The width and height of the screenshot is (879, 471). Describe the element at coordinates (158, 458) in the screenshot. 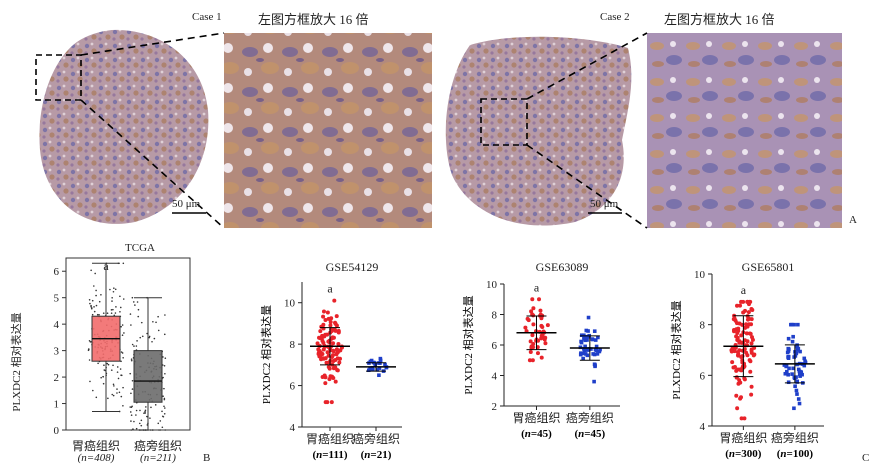

I see `tcga-group2-n: (n=211)` at that location.